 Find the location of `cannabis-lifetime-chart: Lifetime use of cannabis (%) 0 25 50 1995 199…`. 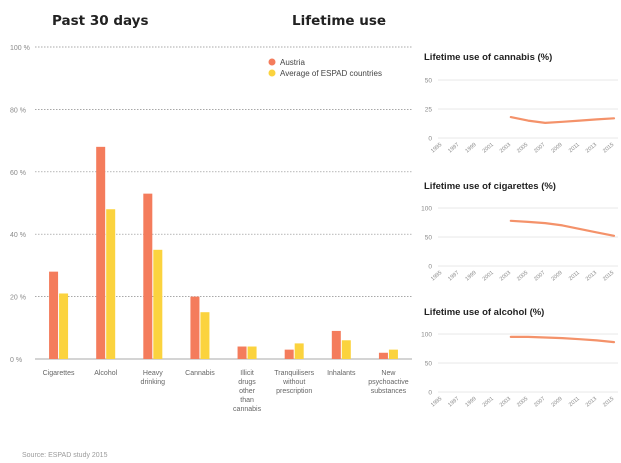

cannabis-lifetime-chart: Lifetime use of cannabis (%) 0 25 50 1995 199… is located at coordinates (521, 103).